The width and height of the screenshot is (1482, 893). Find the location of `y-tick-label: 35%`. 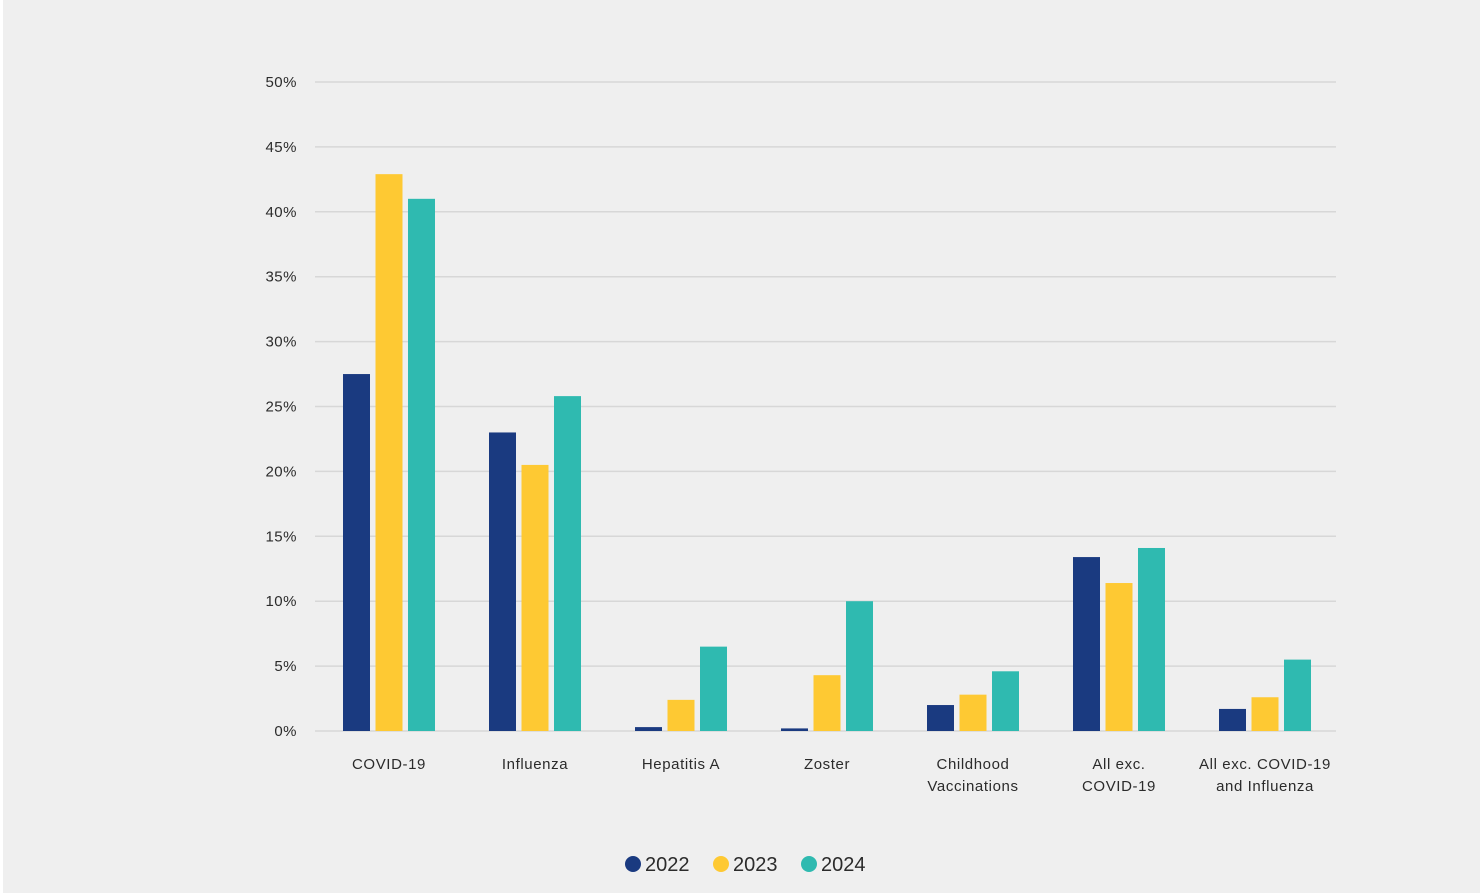

y-tick-label: 35% is located at coordinates (281, 277).